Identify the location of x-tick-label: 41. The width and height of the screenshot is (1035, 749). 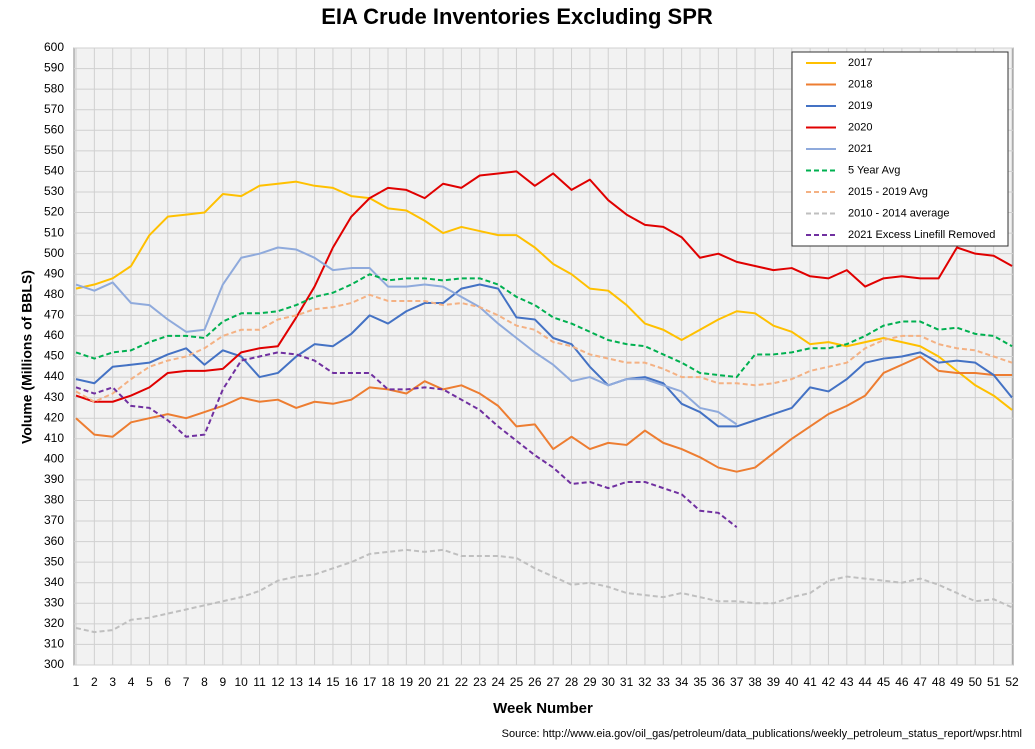
(810, 682).